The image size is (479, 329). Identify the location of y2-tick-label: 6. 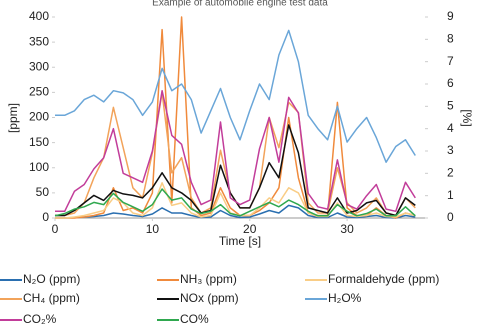
(450, 83).